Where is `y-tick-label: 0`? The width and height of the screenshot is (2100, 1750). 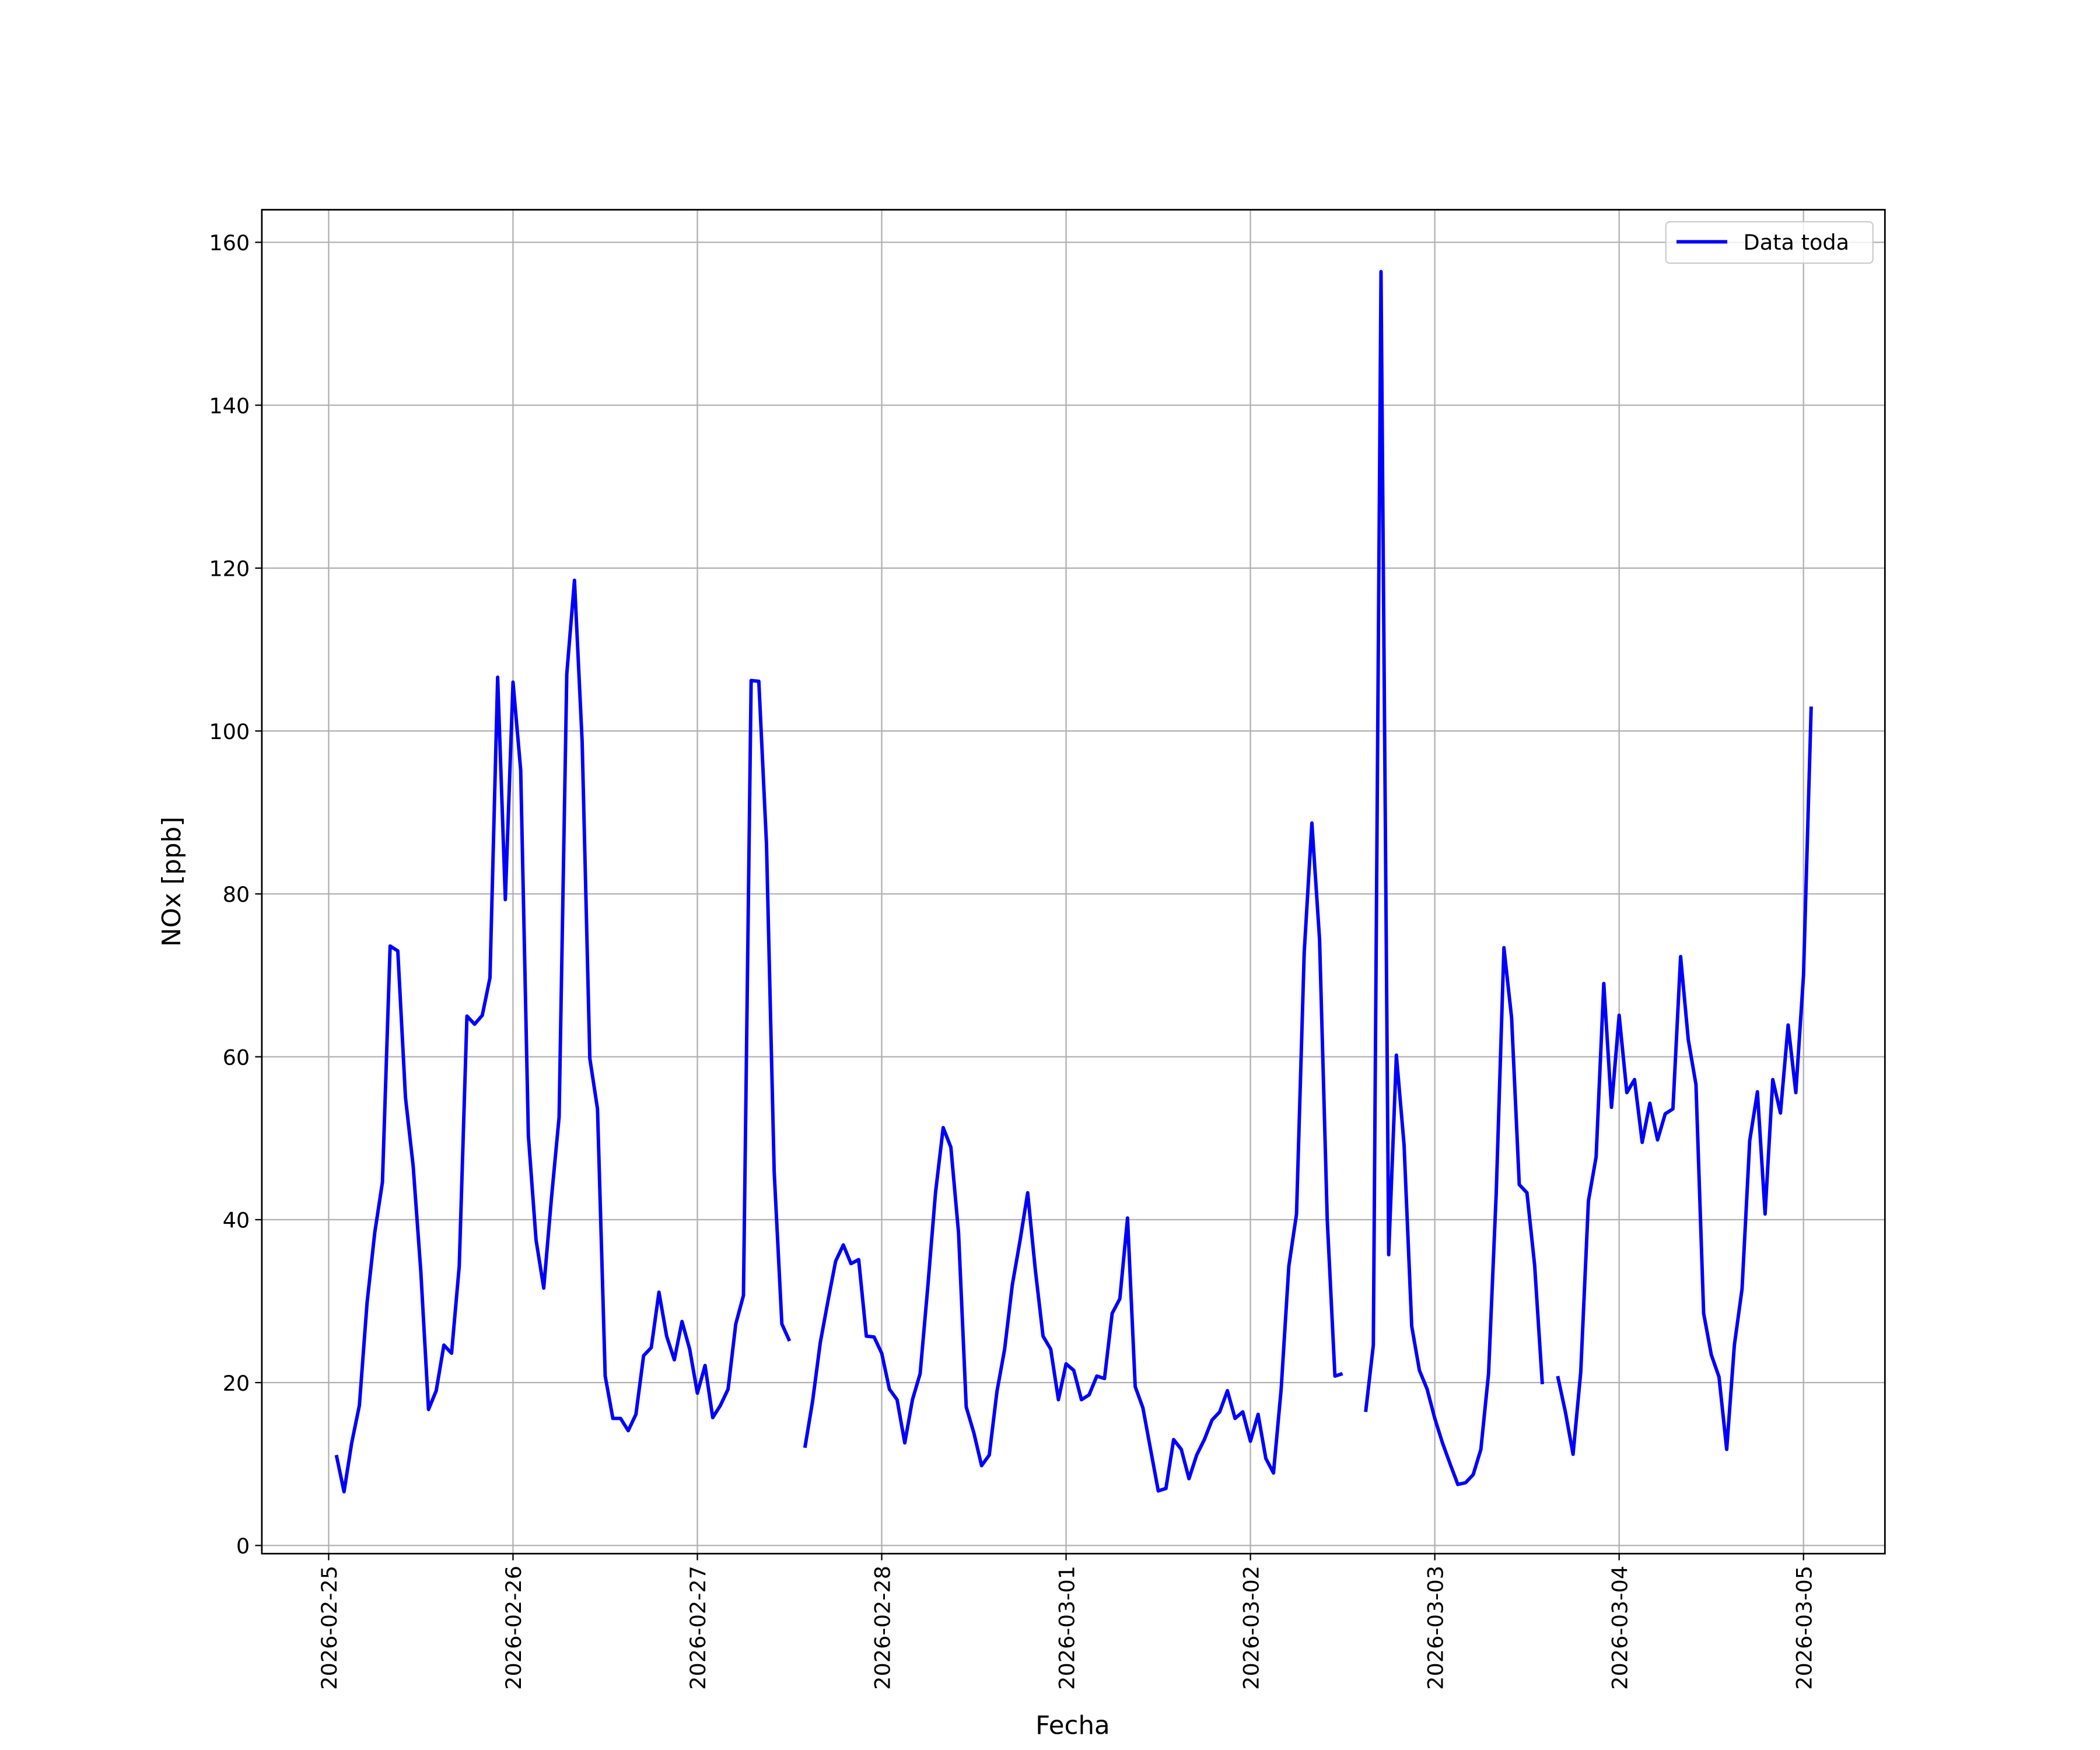
y-tick-label: 0 is located at coordinates (243, 1546).